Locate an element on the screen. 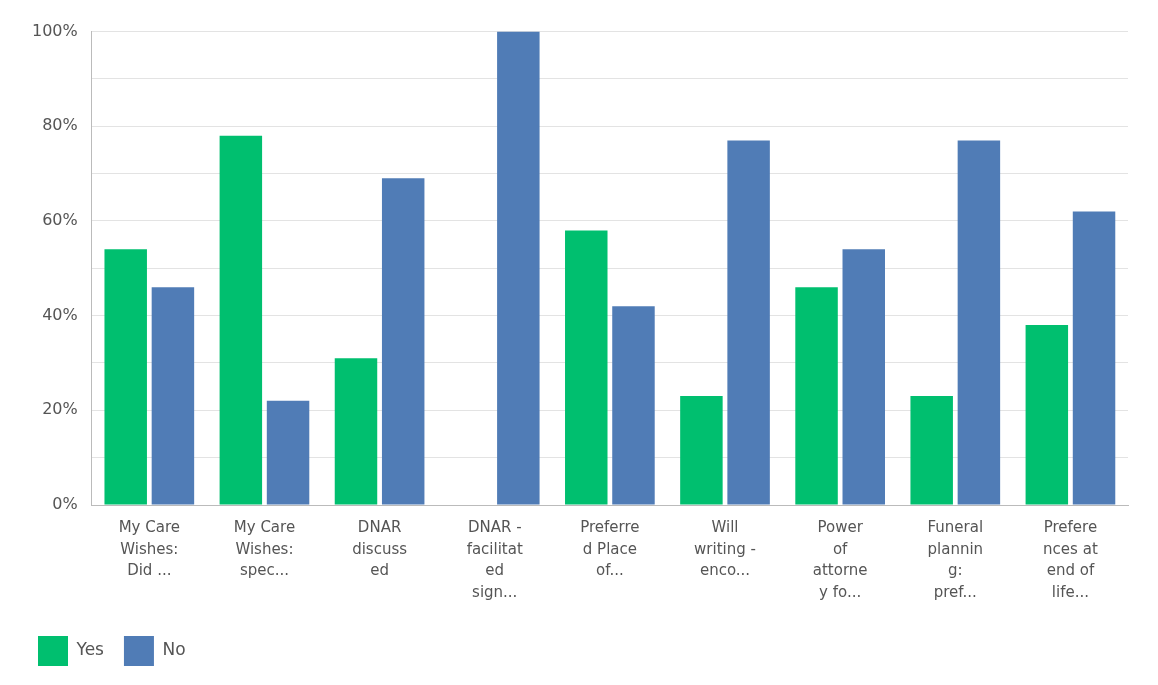  x-tick-label: DNAR discussed is located at coordinates (380, 548).